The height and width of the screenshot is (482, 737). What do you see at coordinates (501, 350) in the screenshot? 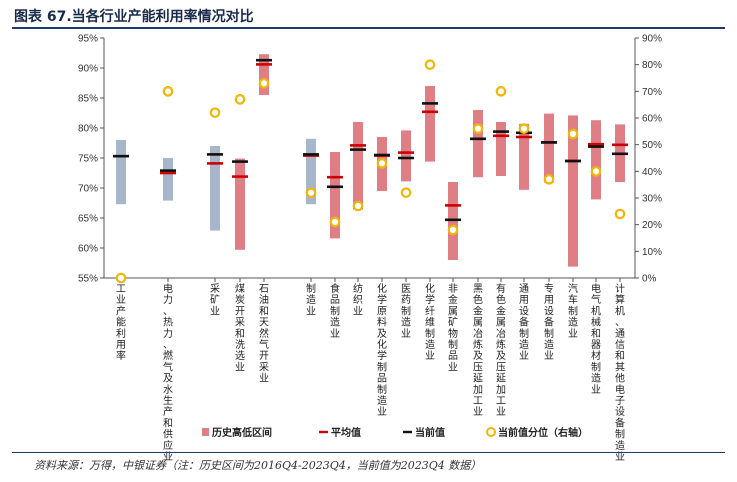
I see `category-label: 有色金属冶炼及压延加工业` at bounding box center [501, 350].